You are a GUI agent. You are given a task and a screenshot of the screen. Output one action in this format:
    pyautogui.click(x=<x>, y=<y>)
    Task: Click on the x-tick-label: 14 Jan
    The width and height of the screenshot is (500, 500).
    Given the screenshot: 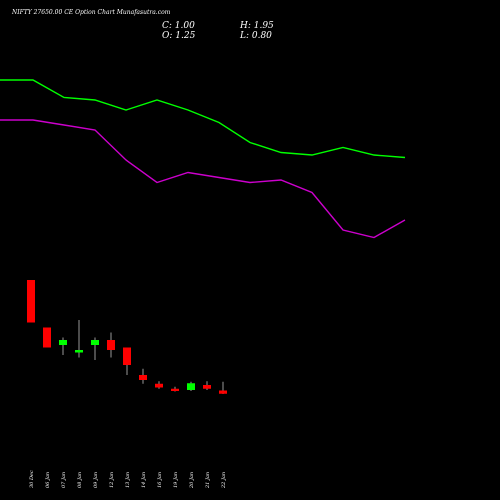 What is the action you would take?
    pyautogui.click(x=144, y=480)
    